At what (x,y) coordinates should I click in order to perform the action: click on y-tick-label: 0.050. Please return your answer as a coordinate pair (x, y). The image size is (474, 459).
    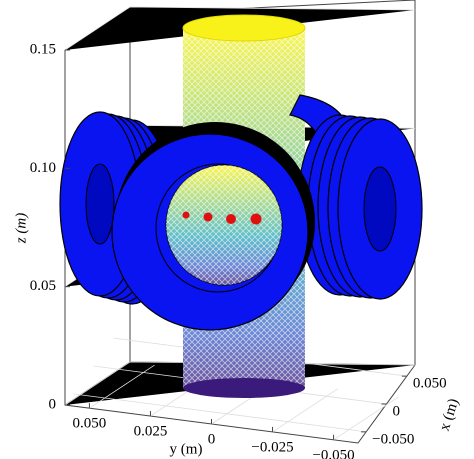
    Looking at the image, I should click on (90, 424).